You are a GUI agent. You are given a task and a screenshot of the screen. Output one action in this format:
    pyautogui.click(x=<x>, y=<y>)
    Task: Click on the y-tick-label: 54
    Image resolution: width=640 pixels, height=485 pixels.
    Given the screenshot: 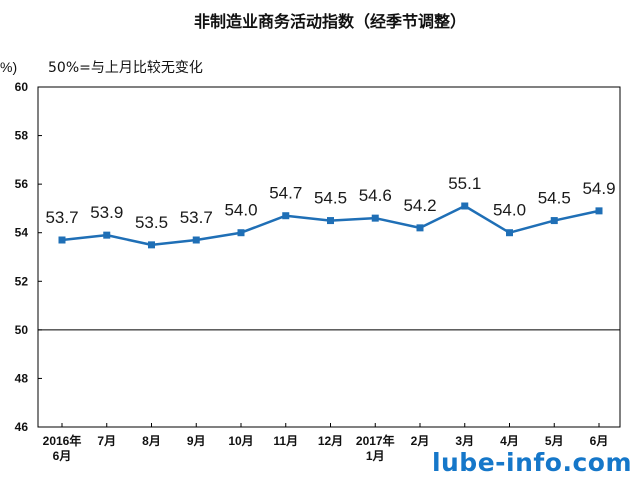 What is the action you would take?
    pyautogui.click(x=22, y=233)
    